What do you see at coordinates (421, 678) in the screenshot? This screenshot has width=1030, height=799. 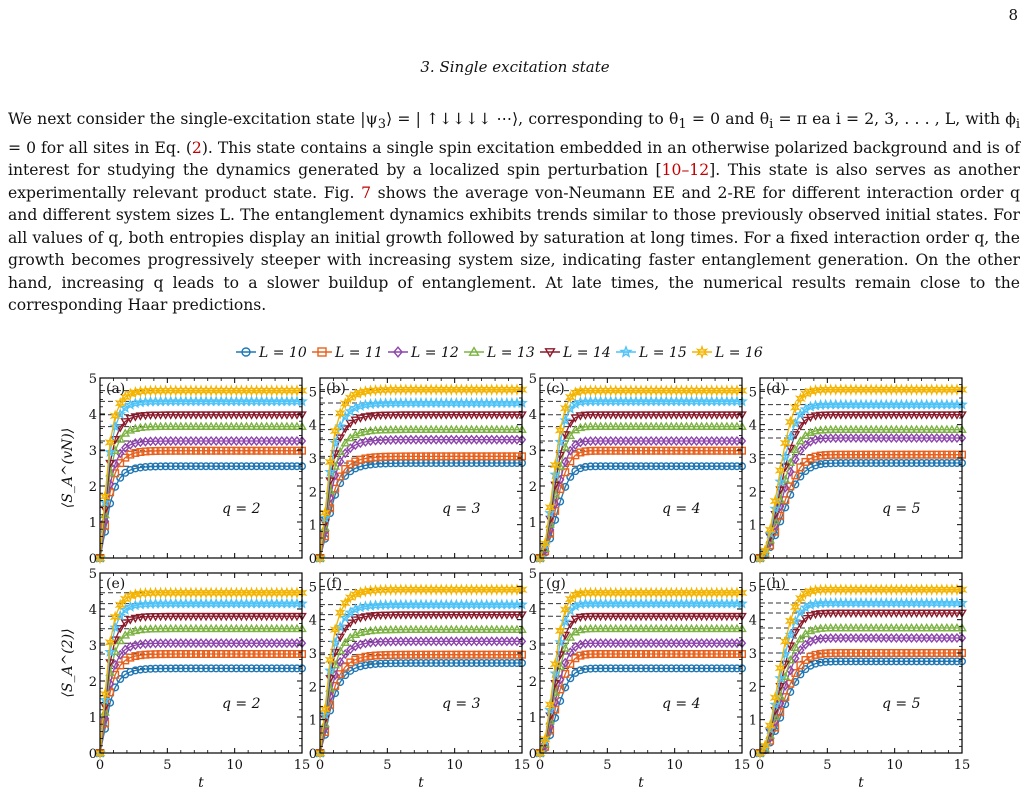 I see `series-L15` at bounding box center [421, 678].